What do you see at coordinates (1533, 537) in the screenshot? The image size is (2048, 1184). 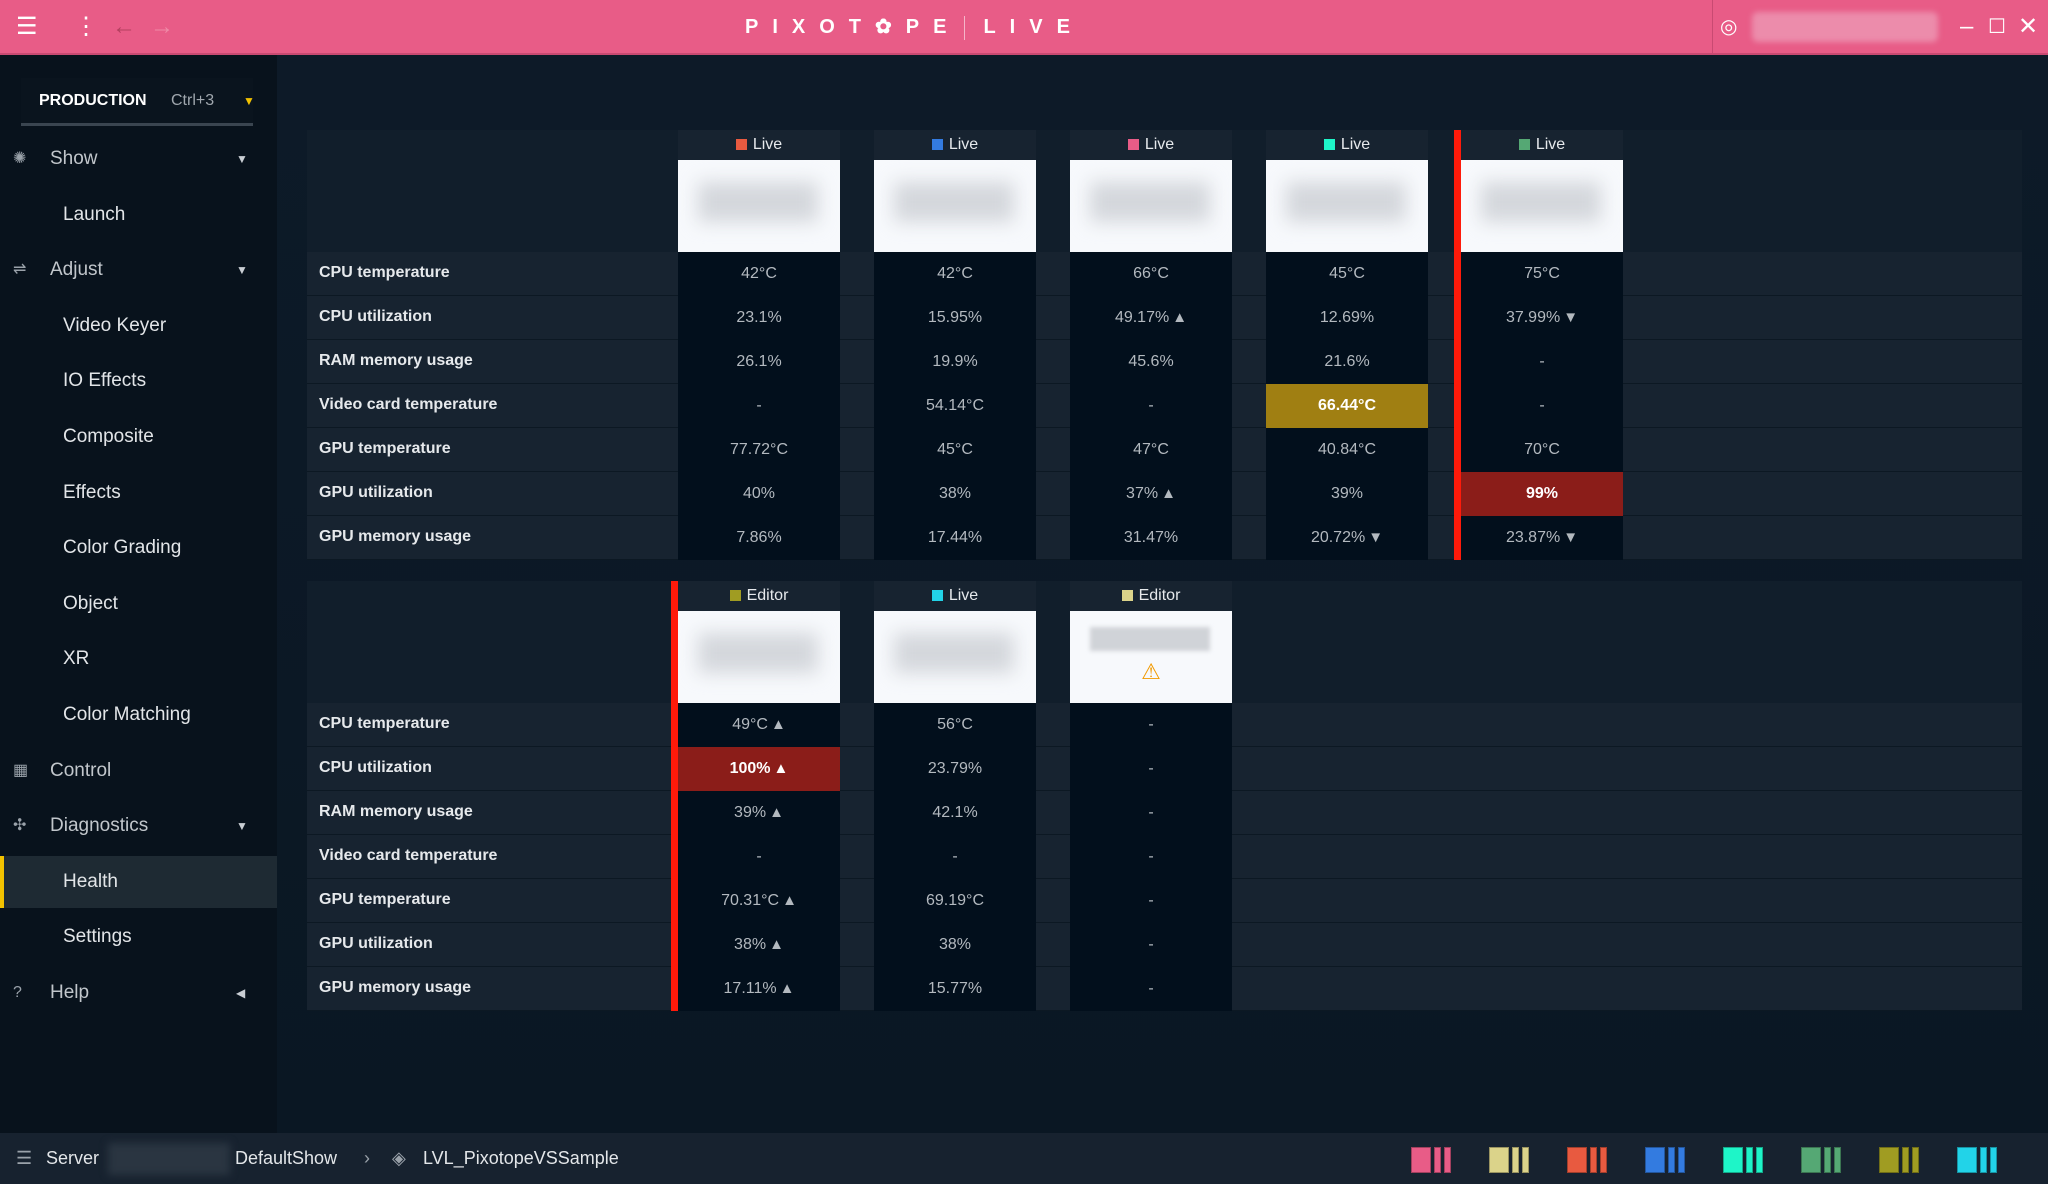 I see `value-text: 23.87%` at bounding box center [1533, 537].